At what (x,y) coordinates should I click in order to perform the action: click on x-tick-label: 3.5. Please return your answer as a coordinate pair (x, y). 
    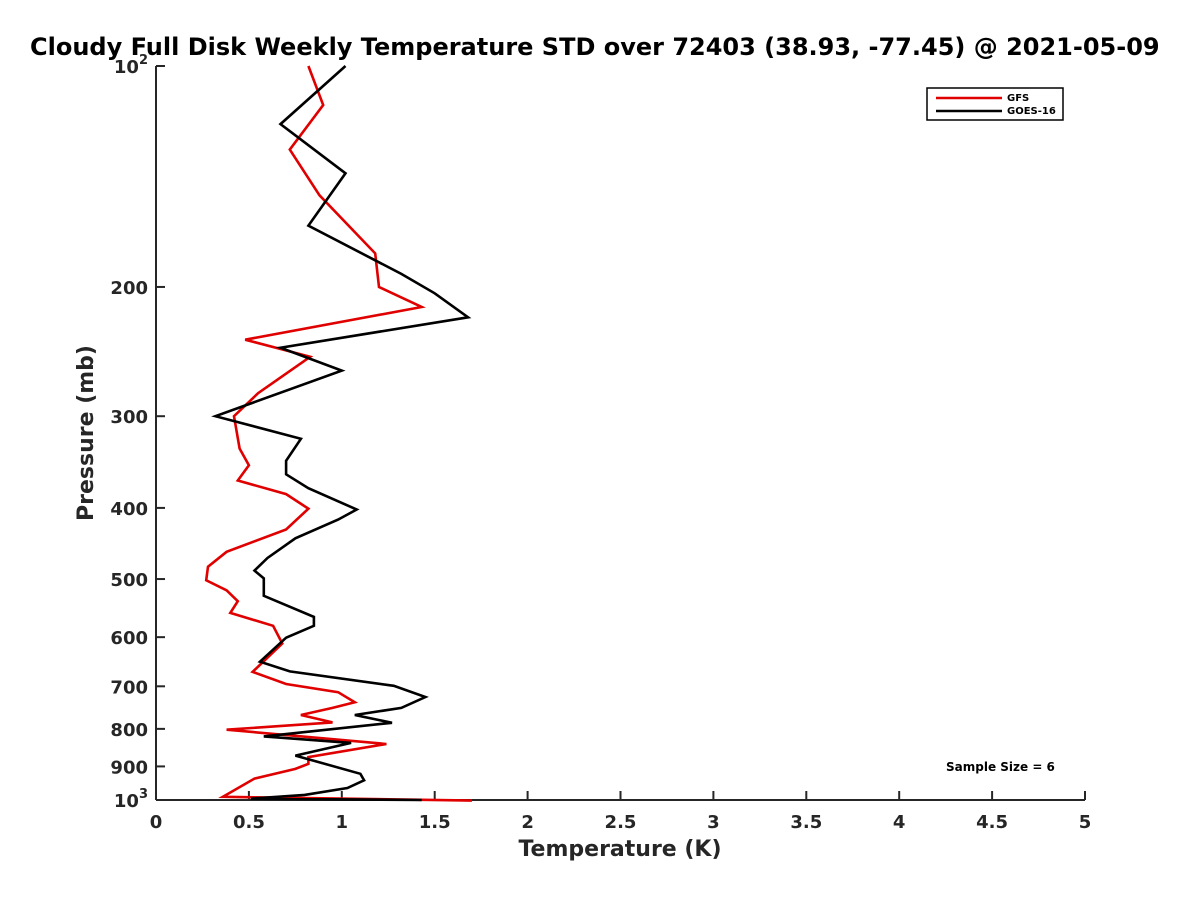
    Looking at the image, I should click on (806, 822).